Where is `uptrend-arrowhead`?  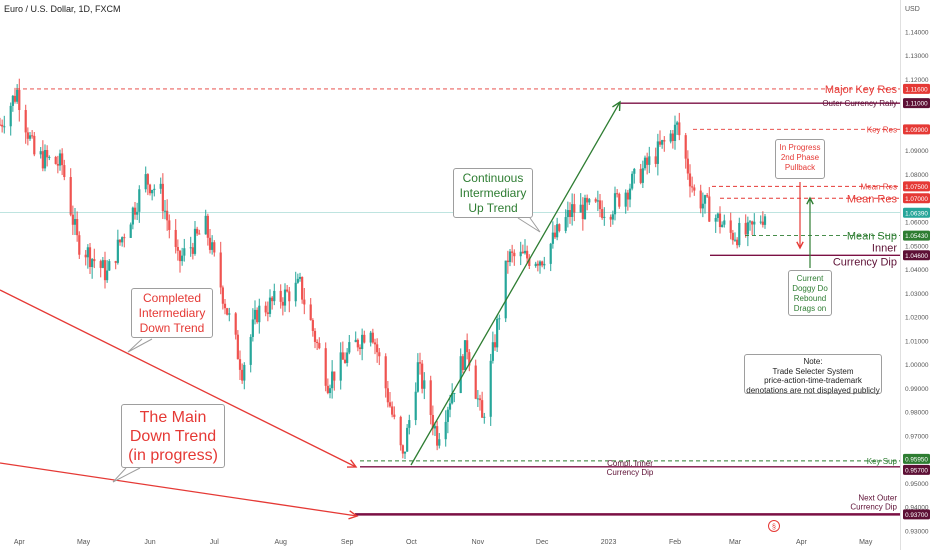
uptrend-arrowhead is located at coordinates (616, 106).